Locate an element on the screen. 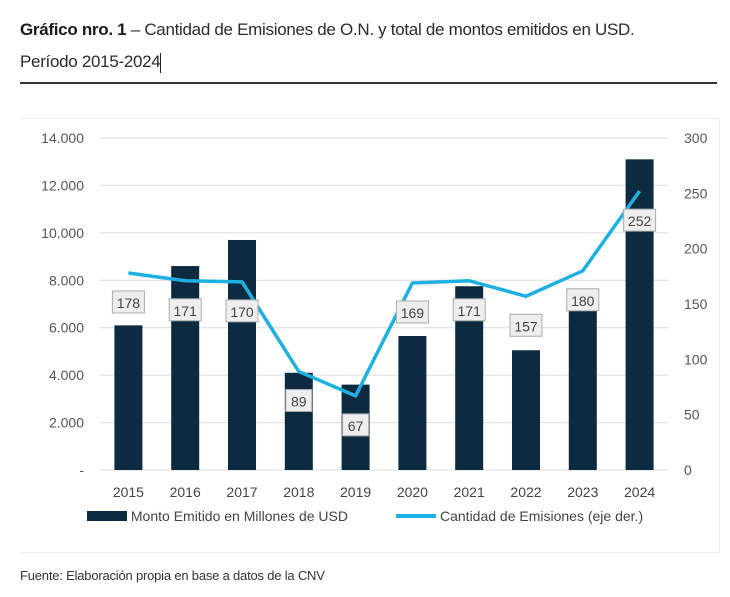 Image resolution: width=730 pixels, height=597 pixels. x-axis-tick-label: 2017 is located at coordinates (241, 492).